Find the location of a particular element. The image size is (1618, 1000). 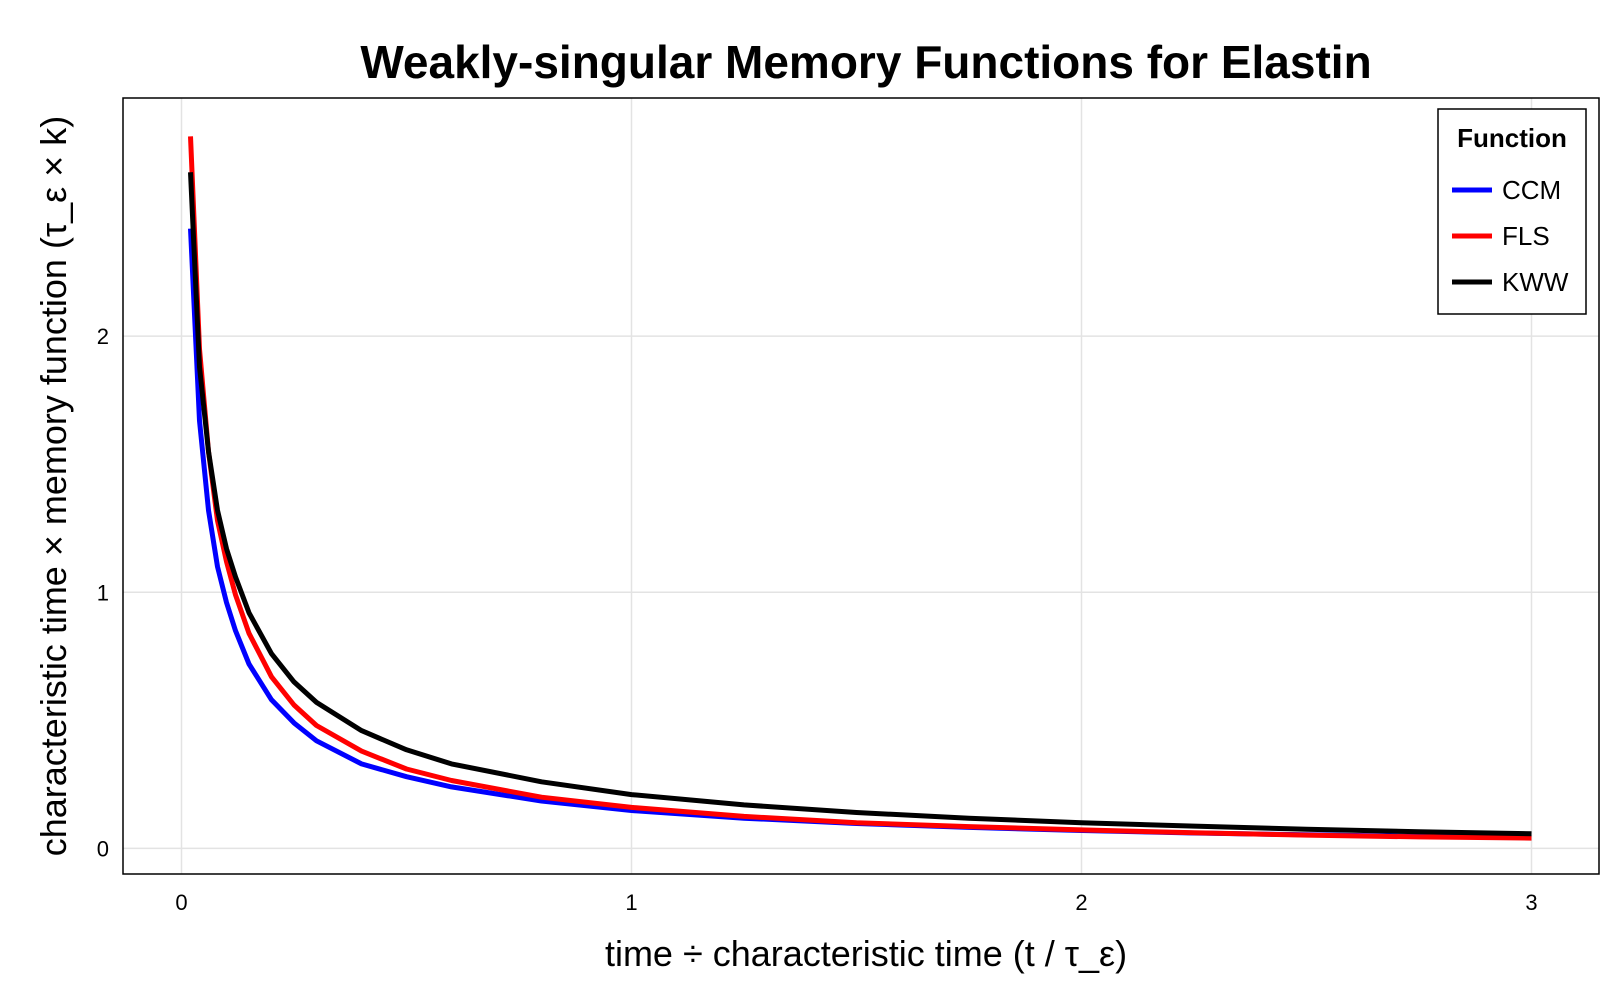

legend-label-ccm: CCM is located at coordinates (1531, 190).